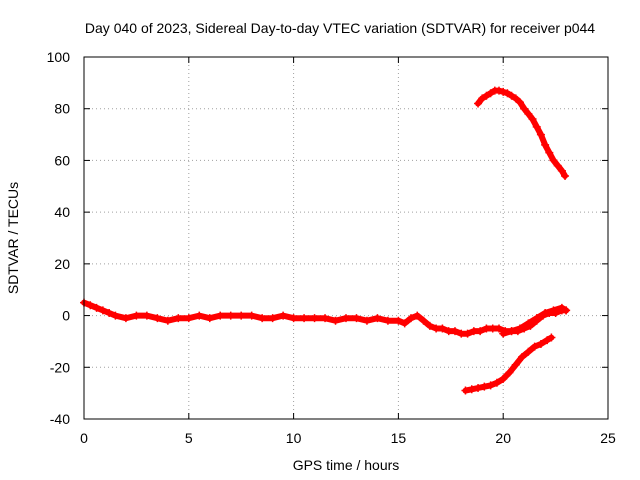  I want to click on x-tick-label: 25, so click(608, 438).